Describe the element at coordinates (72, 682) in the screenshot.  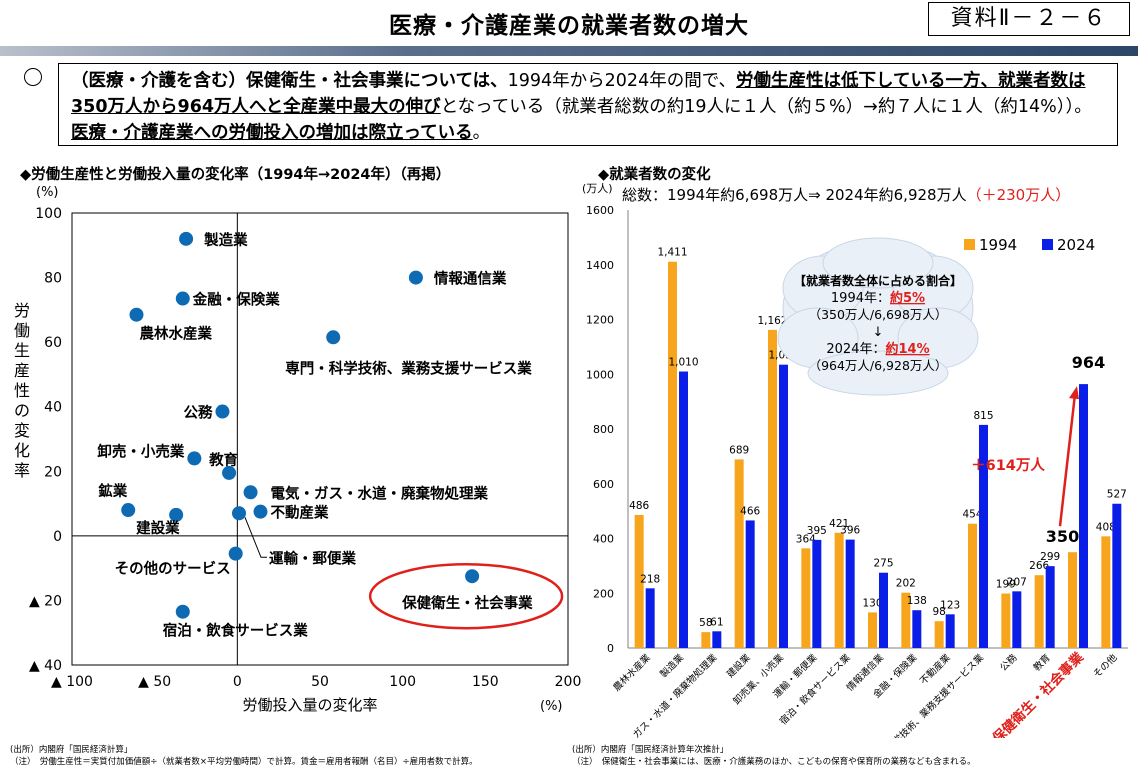
I see `scatter-x-tick-label: ▲ 100` at that location.